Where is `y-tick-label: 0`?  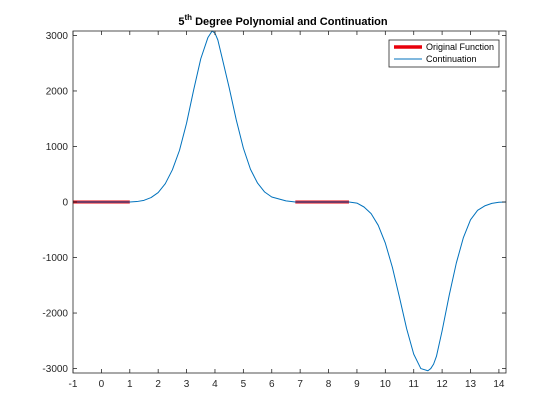 y-tick-label: 0 is located at coordinates (65, 203).